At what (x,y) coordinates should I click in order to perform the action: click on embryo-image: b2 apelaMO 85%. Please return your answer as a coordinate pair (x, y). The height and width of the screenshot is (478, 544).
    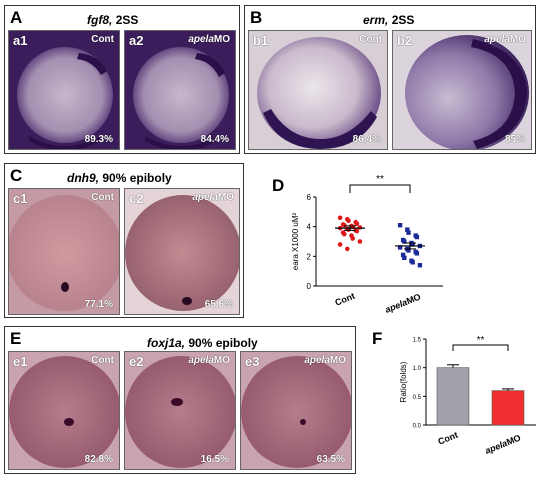
    Looking at the image, I should click on (462, 90).